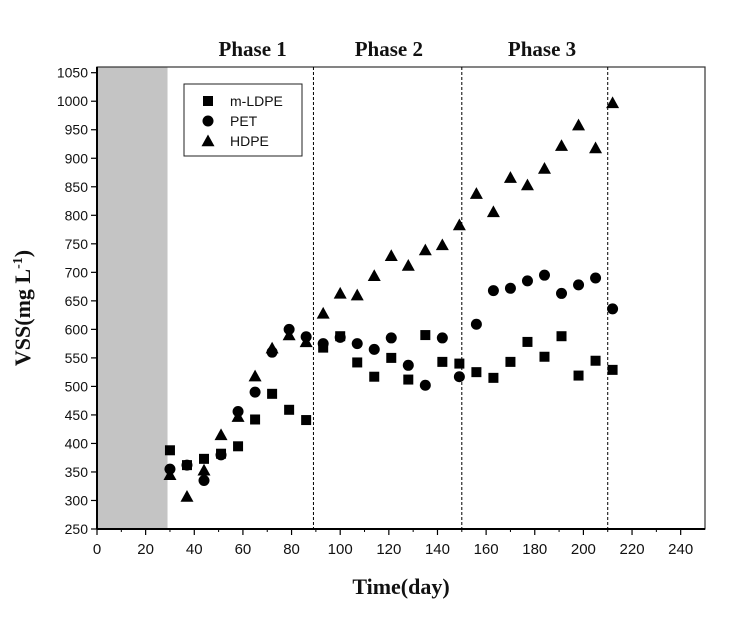  I want to click on shaded-region, so click(132, 298).